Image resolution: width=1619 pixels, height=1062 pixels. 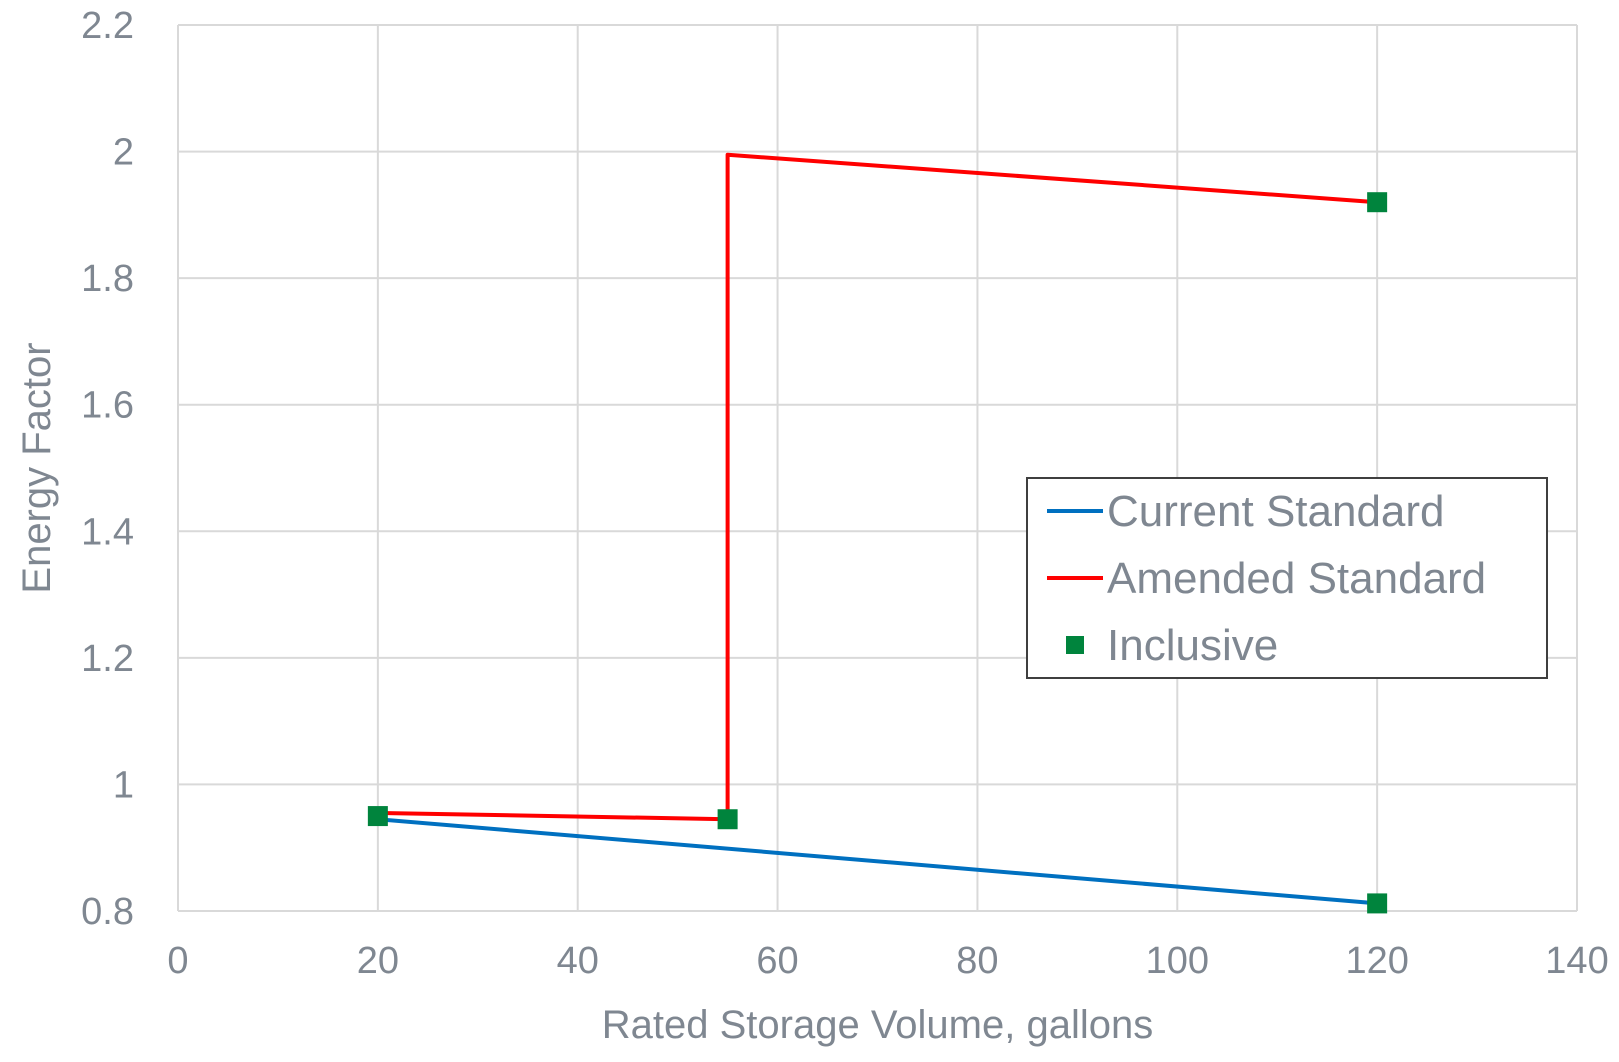 I want to click on y-tick-label: 1.2, so click(x=107, y=659).